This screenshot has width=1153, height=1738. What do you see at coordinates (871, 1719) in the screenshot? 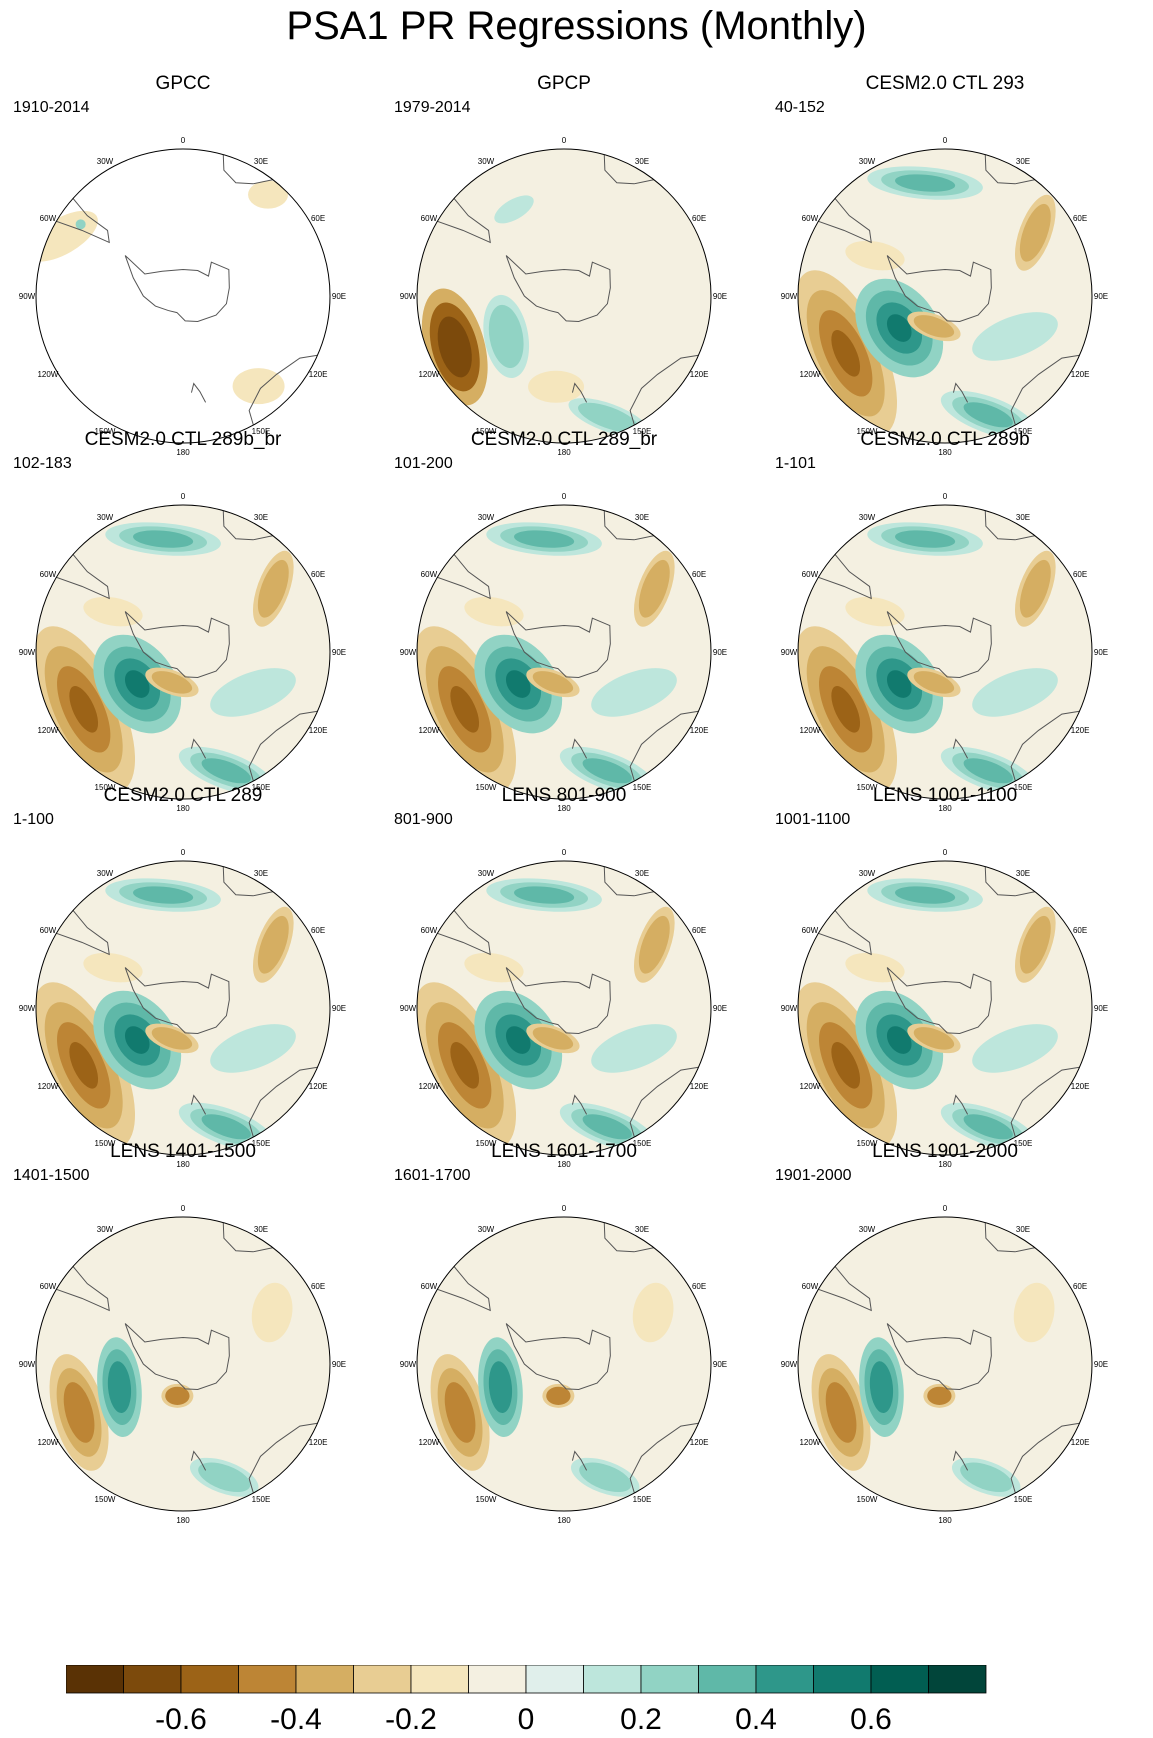
I see `colorbar-label: 0.6` at bounding box center [871, 1719].